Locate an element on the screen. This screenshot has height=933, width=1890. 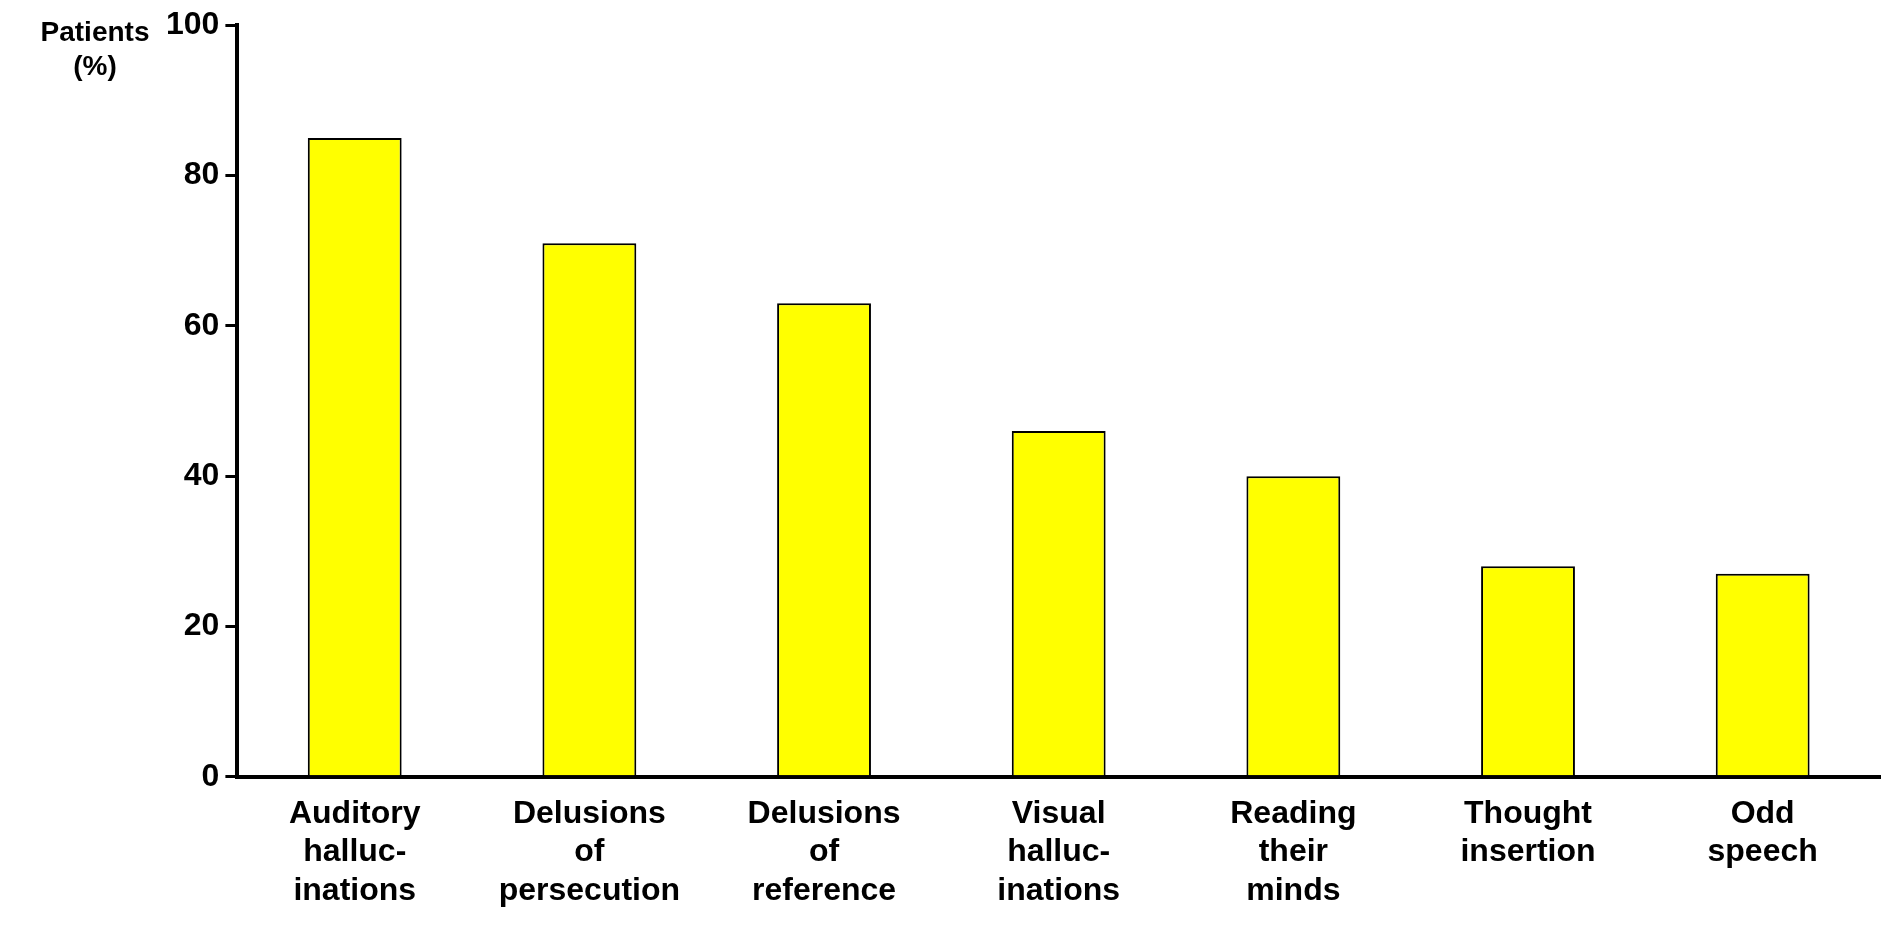
x-tick-label: Auditory halluc- inations is located at coordinates (354, 850).